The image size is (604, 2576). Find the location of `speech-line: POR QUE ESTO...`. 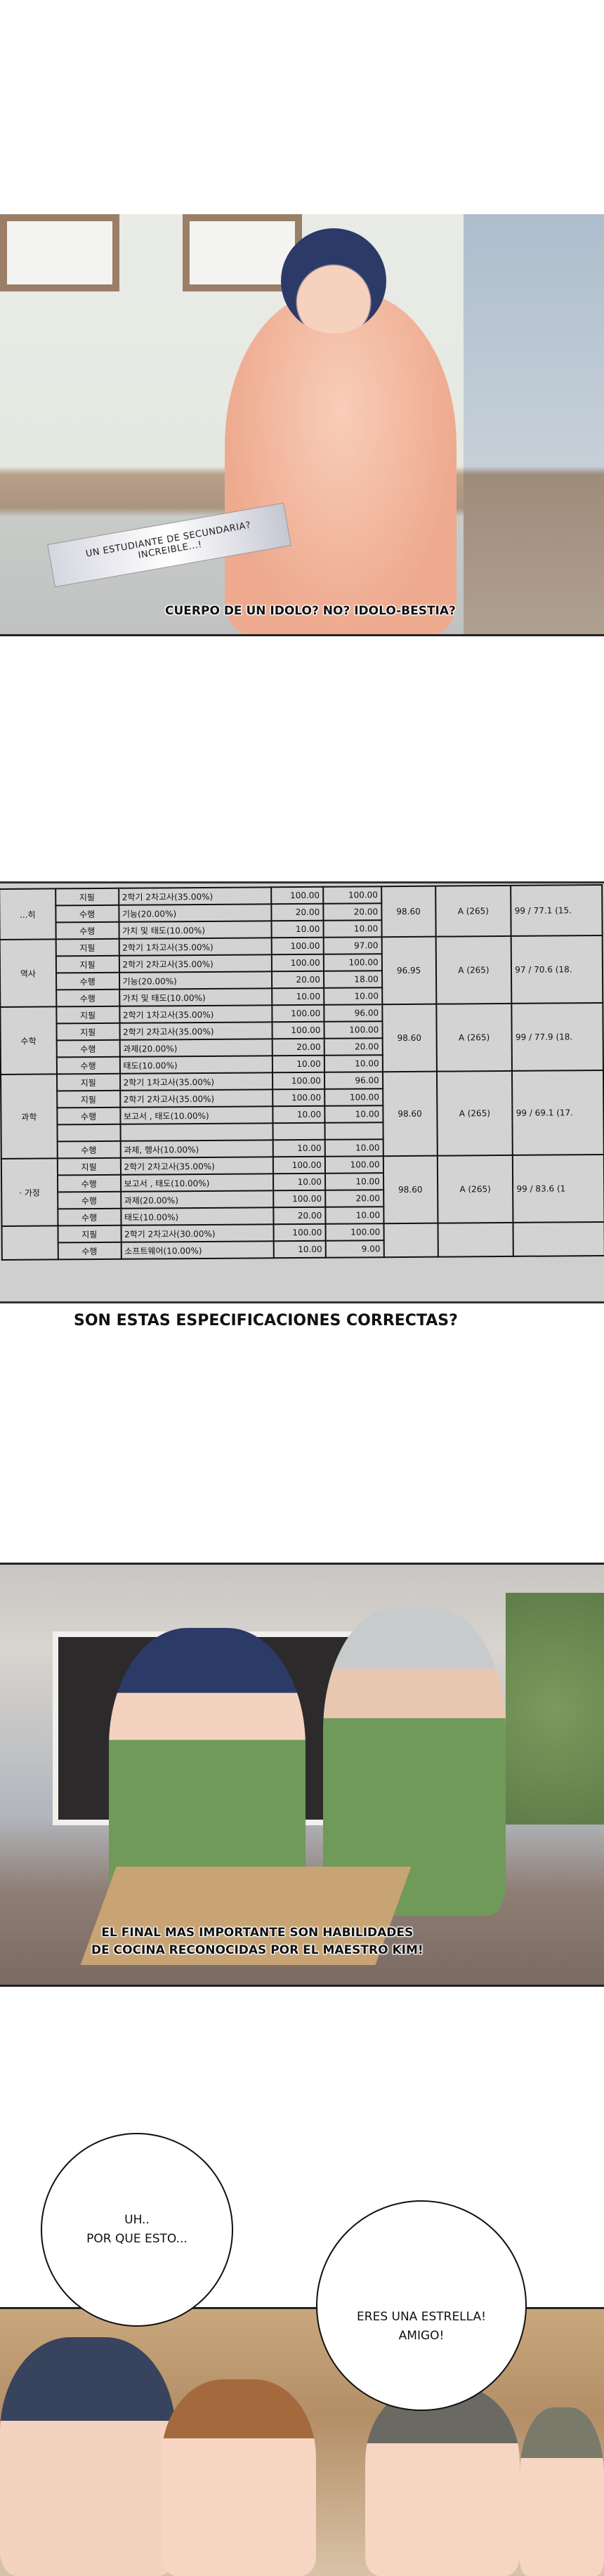

speech-line: POR QUE ESTO... is located at coordinates (137, 2239).